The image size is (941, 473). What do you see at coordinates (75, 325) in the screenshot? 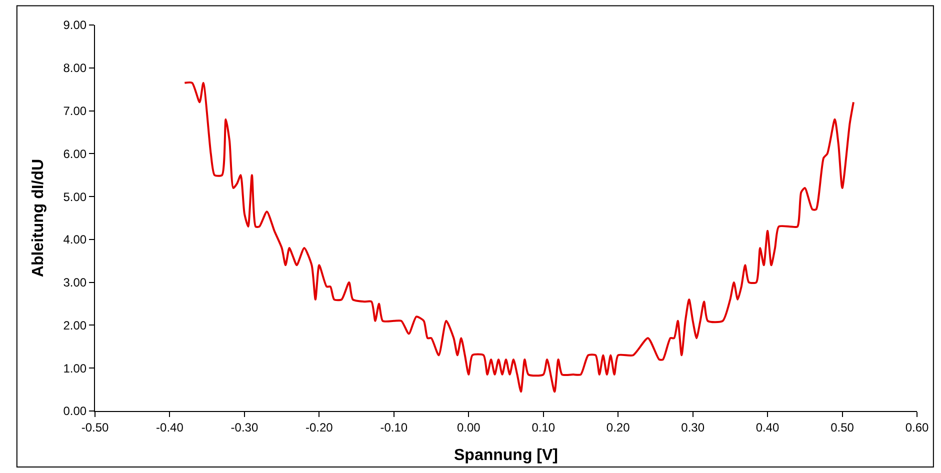
I see `y-tick-label: 2.00` at bounding box center [75, 325].